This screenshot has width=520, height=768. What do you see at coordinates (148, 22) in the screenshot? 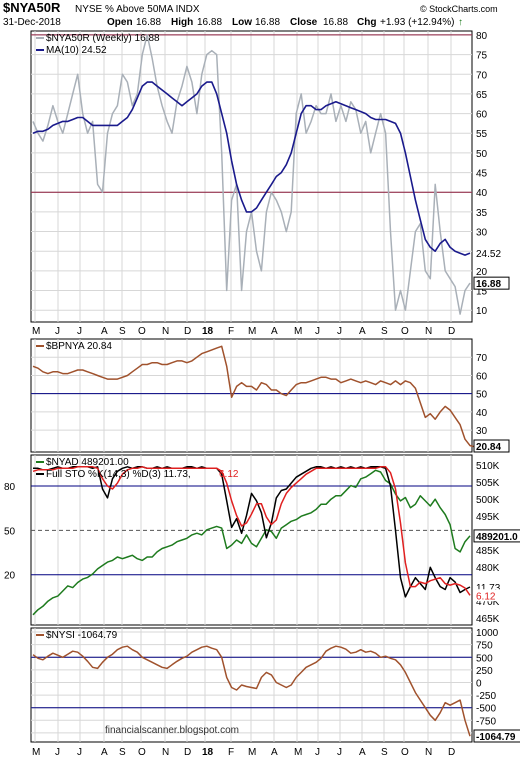
I see `header-open: 16.88` at bounding box center [148, 22].